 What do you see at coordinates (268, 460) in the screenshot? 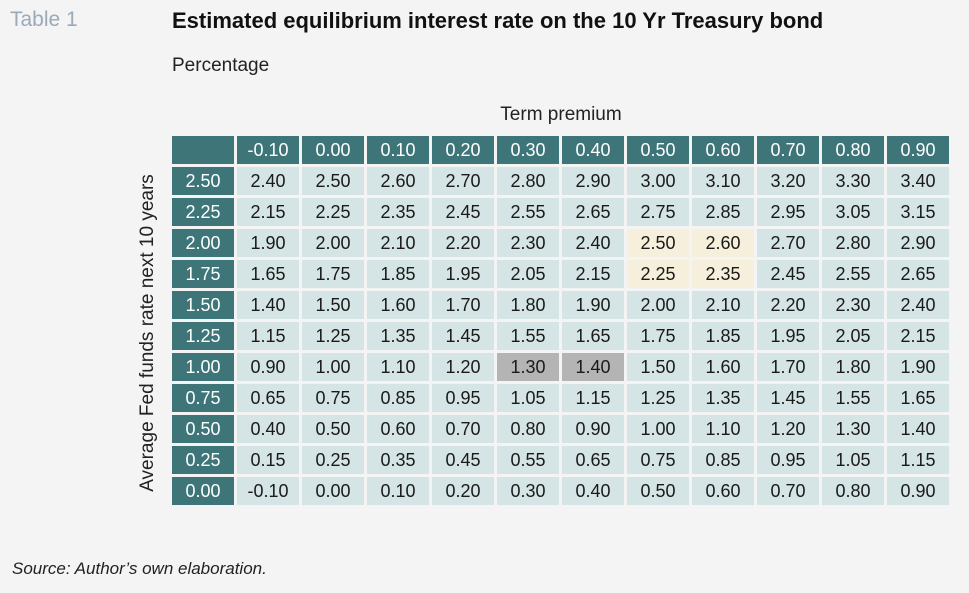
I see `table-cell: 0.15` at bounding box center [268, 460].